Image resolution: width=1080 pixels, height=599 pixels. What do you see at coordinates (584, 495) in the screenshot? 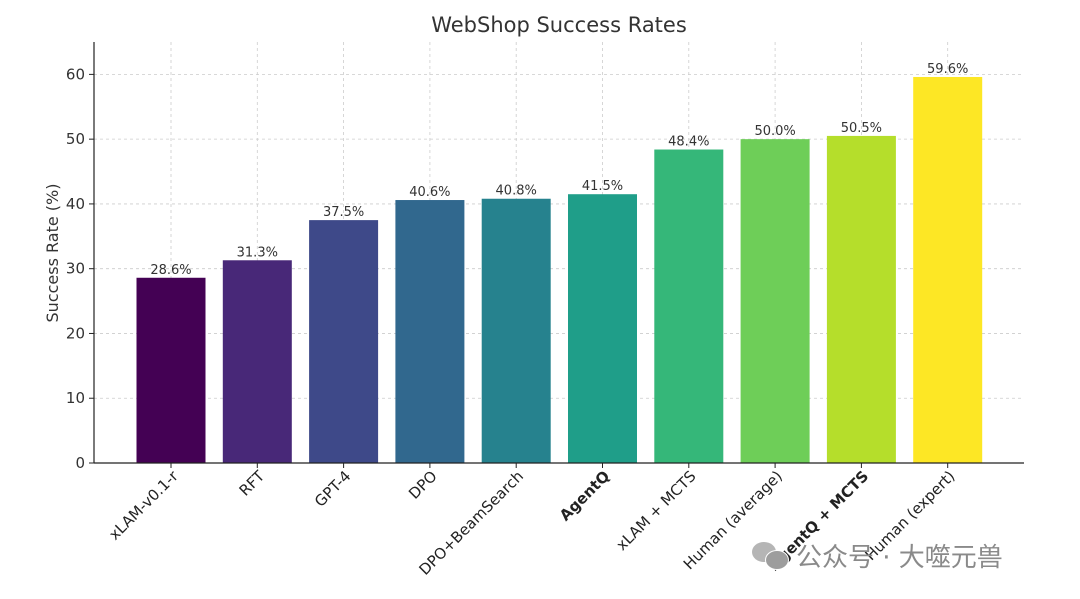
I see `x-tick-label: AgentQ` at bounding box center [584, 495].